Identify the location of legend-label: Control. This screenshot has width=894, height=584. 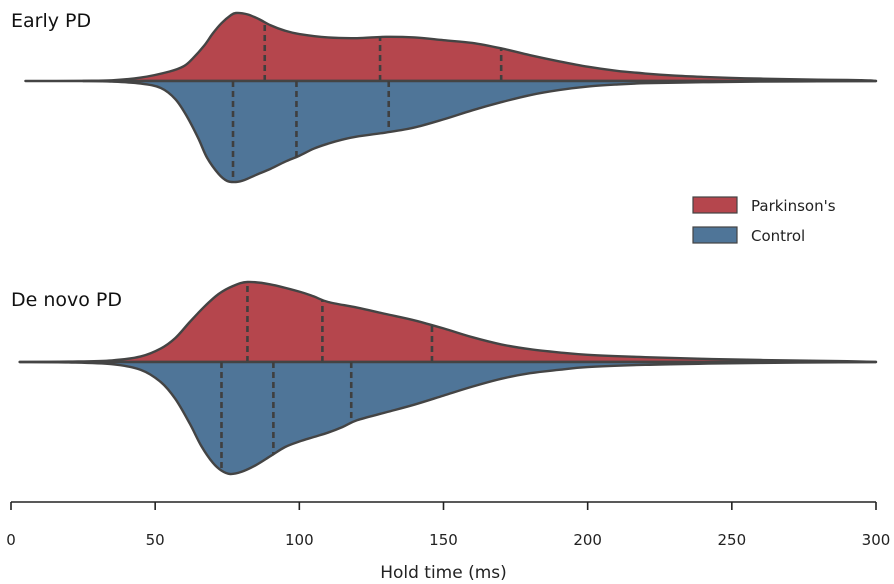
(778, 236).